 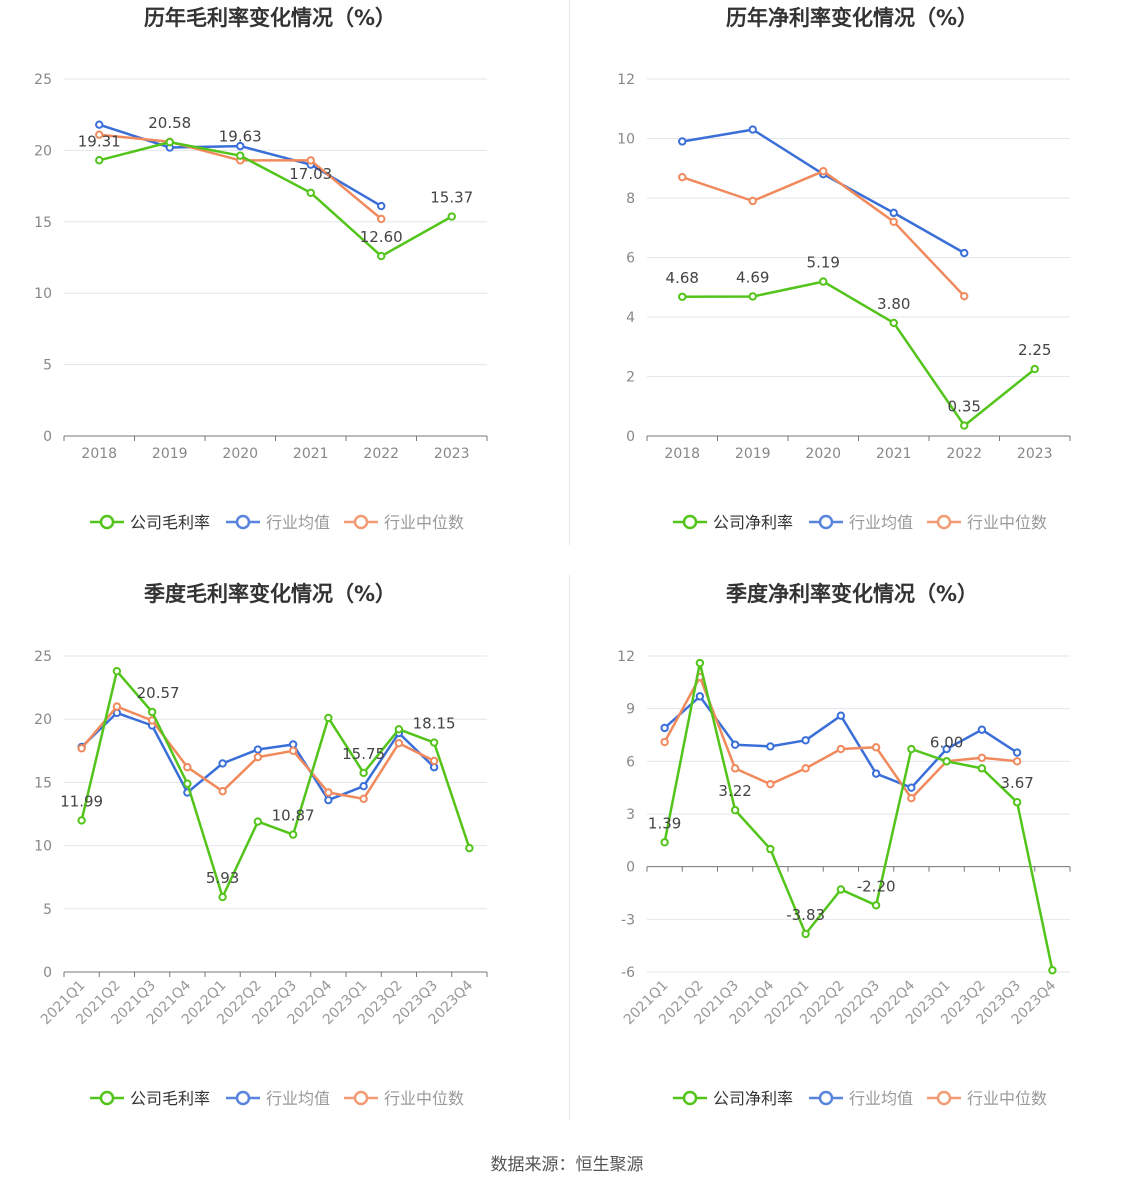 I want to click on chart-title: 季度毛利率变化情况（%）, so click(x=270, y=594).